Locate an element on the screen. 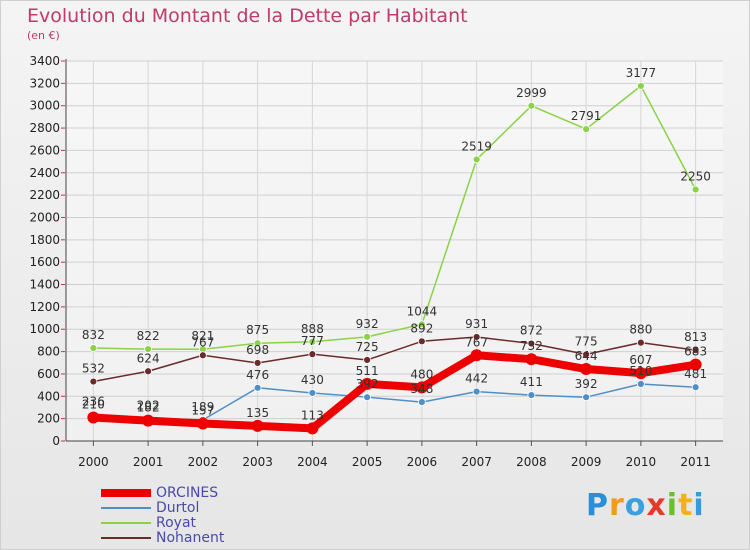 The height and width of the screenshot is (550, 750). data-label-nohanent: 725 is located at coordinates (367, 347).